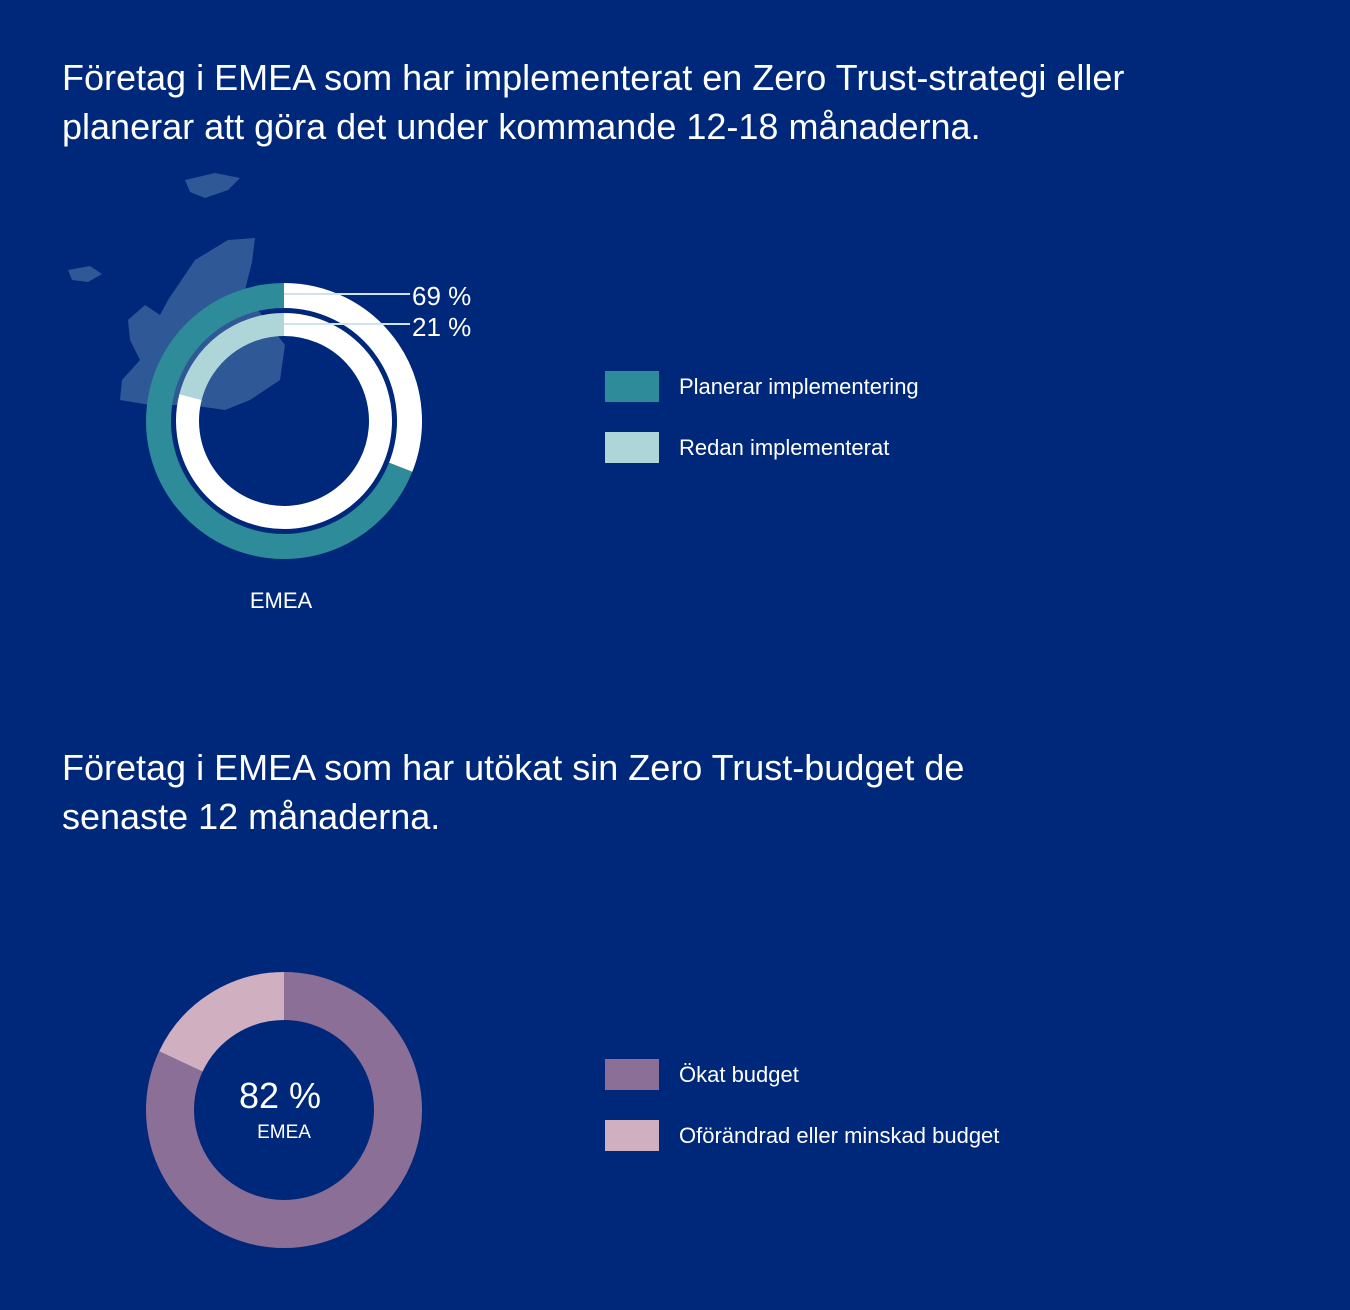 The width and height of the screenshot is (1350, 1310). I want to click on donut-segment-oforandrad, so click(222, 1022).